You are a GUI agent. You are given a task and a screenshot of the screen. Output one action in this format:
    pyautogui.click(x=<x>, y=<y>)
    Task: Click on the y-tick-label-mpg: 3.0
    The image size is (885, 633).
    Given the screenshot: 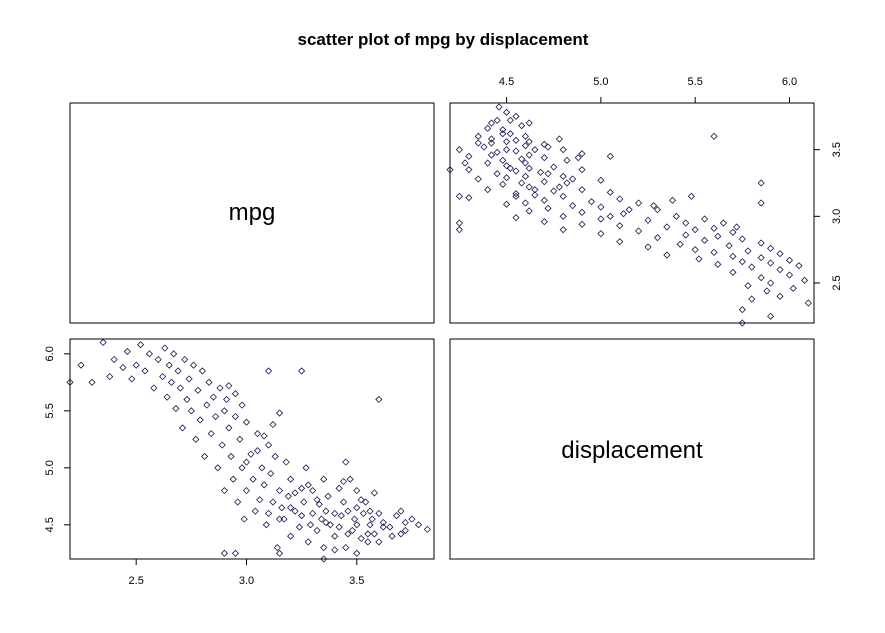 What is the action you would take?
    pyautogui.click(x=837, y=216)
    